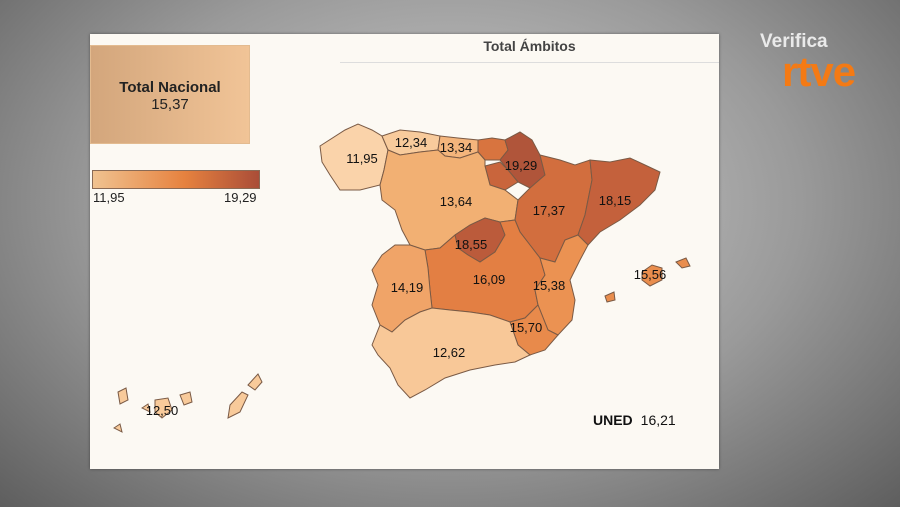  I want to click on label-canarias: 12,50, so click(162, 410).